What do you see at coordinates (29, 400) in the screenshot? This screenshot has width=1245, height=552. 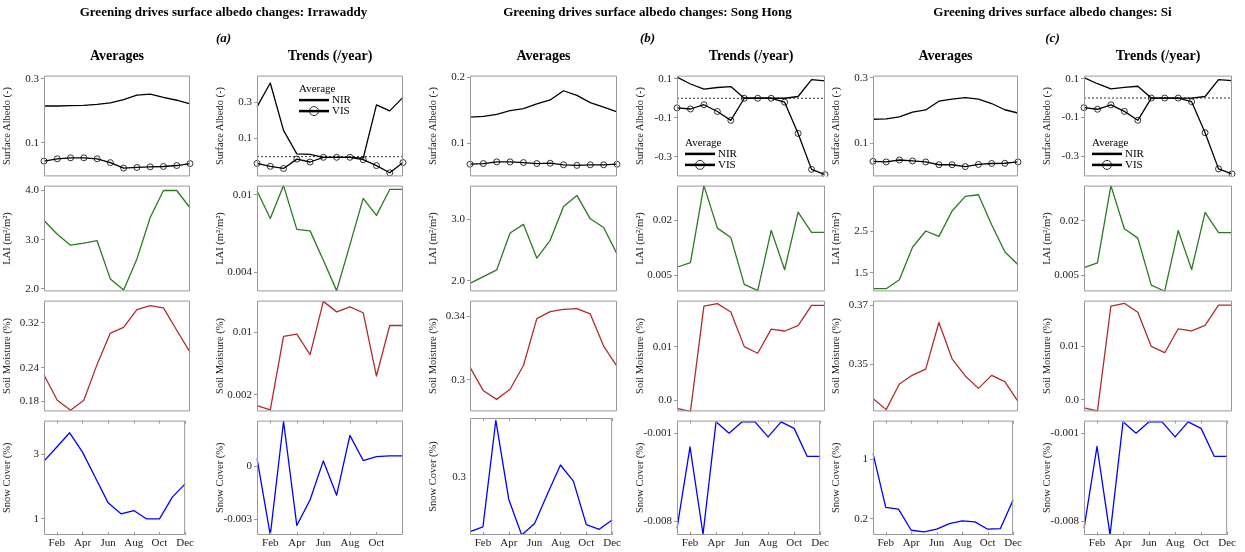 I see `y-tick-label: 0.18` at bounding box center [29, 400].